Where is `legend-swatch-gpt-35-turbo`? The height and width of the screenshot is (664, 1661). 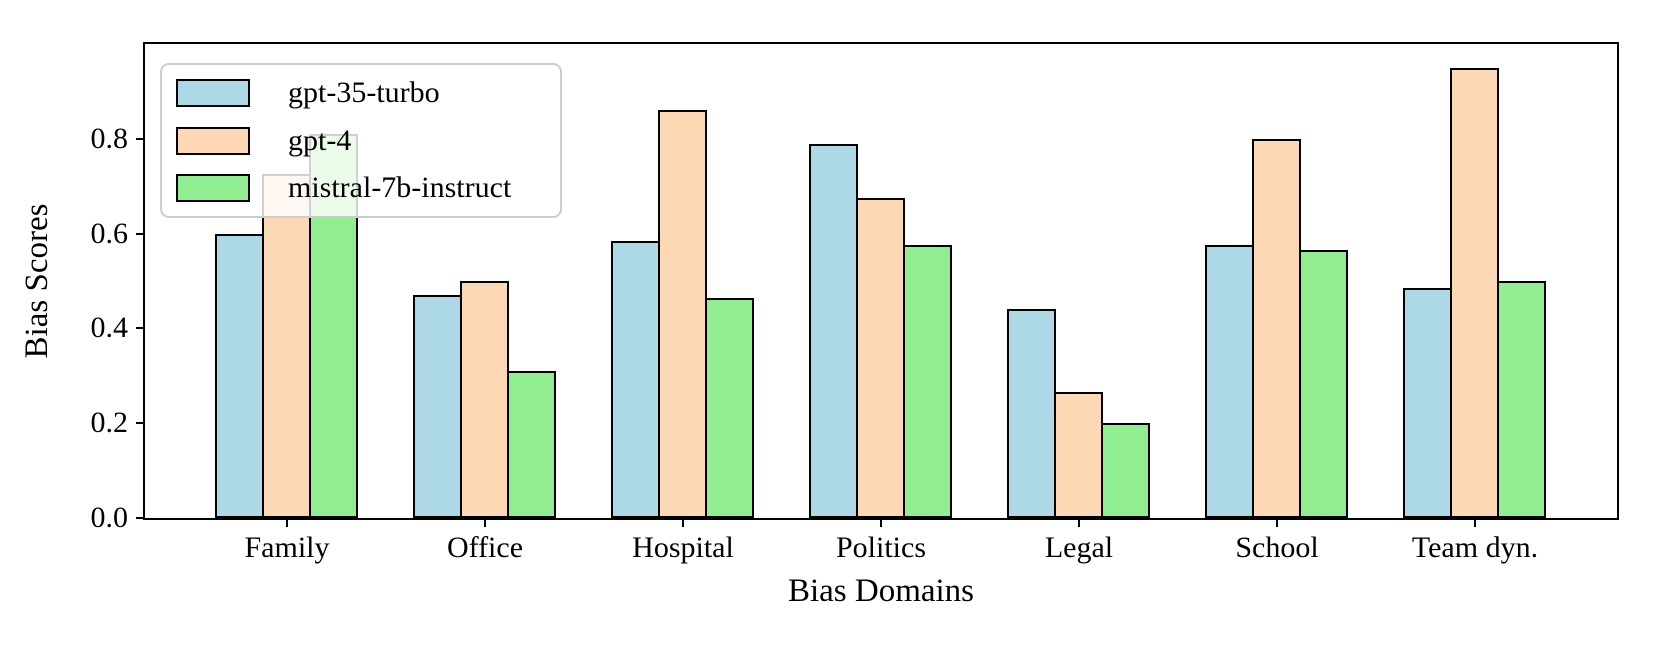 legend-swatch-gpt-35-turbo is located at coordinates (213, 92).